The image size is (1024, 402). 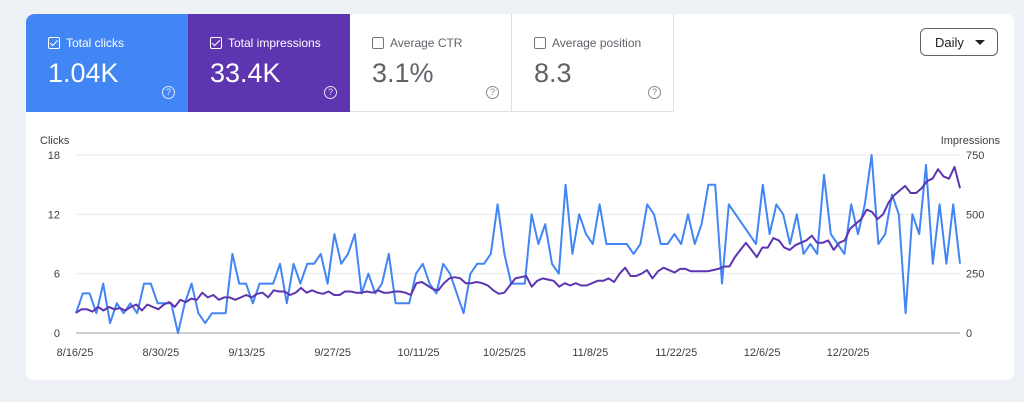 What do you see at coordinates (949, 42) in the screenshot?
I see `granularity-label: Daily` at bounding box center [949, 42].